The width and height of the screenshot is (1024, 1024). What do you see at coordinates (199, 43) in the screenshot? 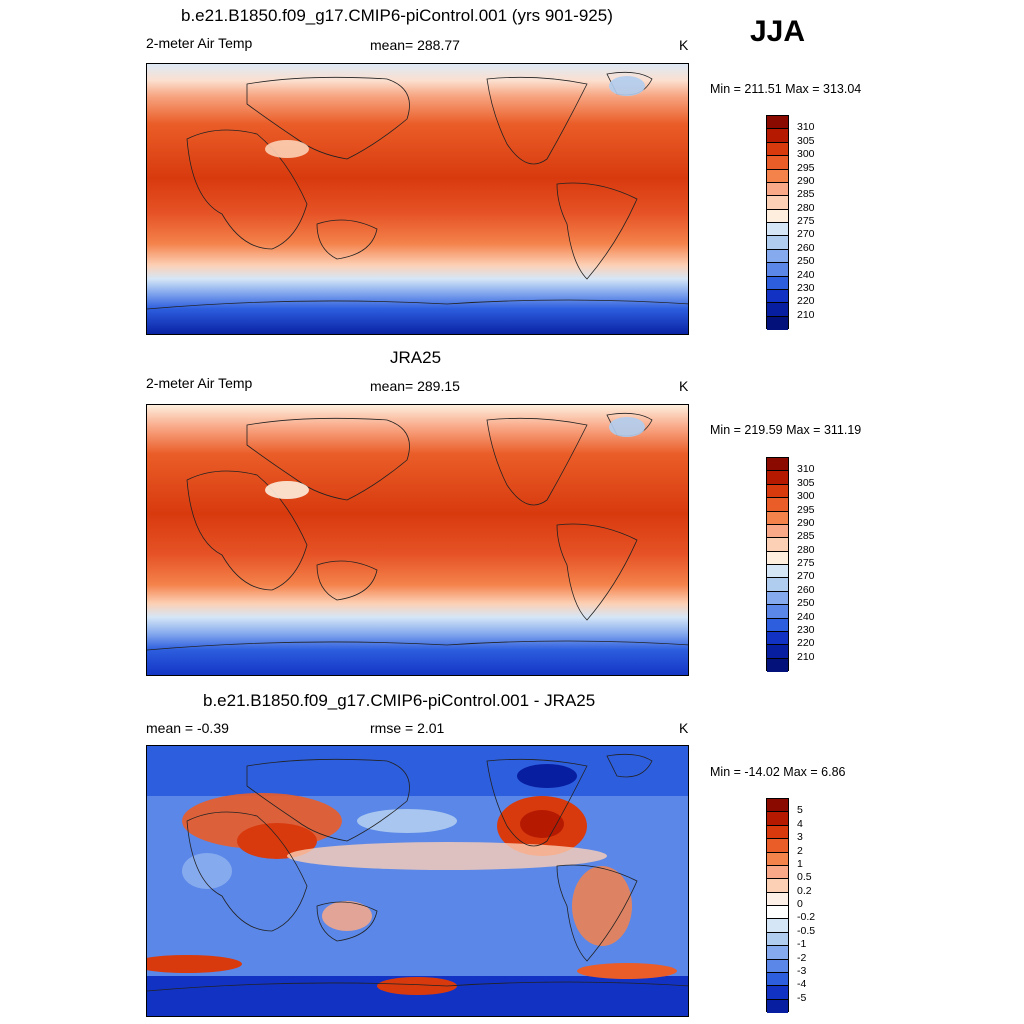
I see `panel1-variable-label: 2-meter Air Temp` at bounding box center [199, 43].